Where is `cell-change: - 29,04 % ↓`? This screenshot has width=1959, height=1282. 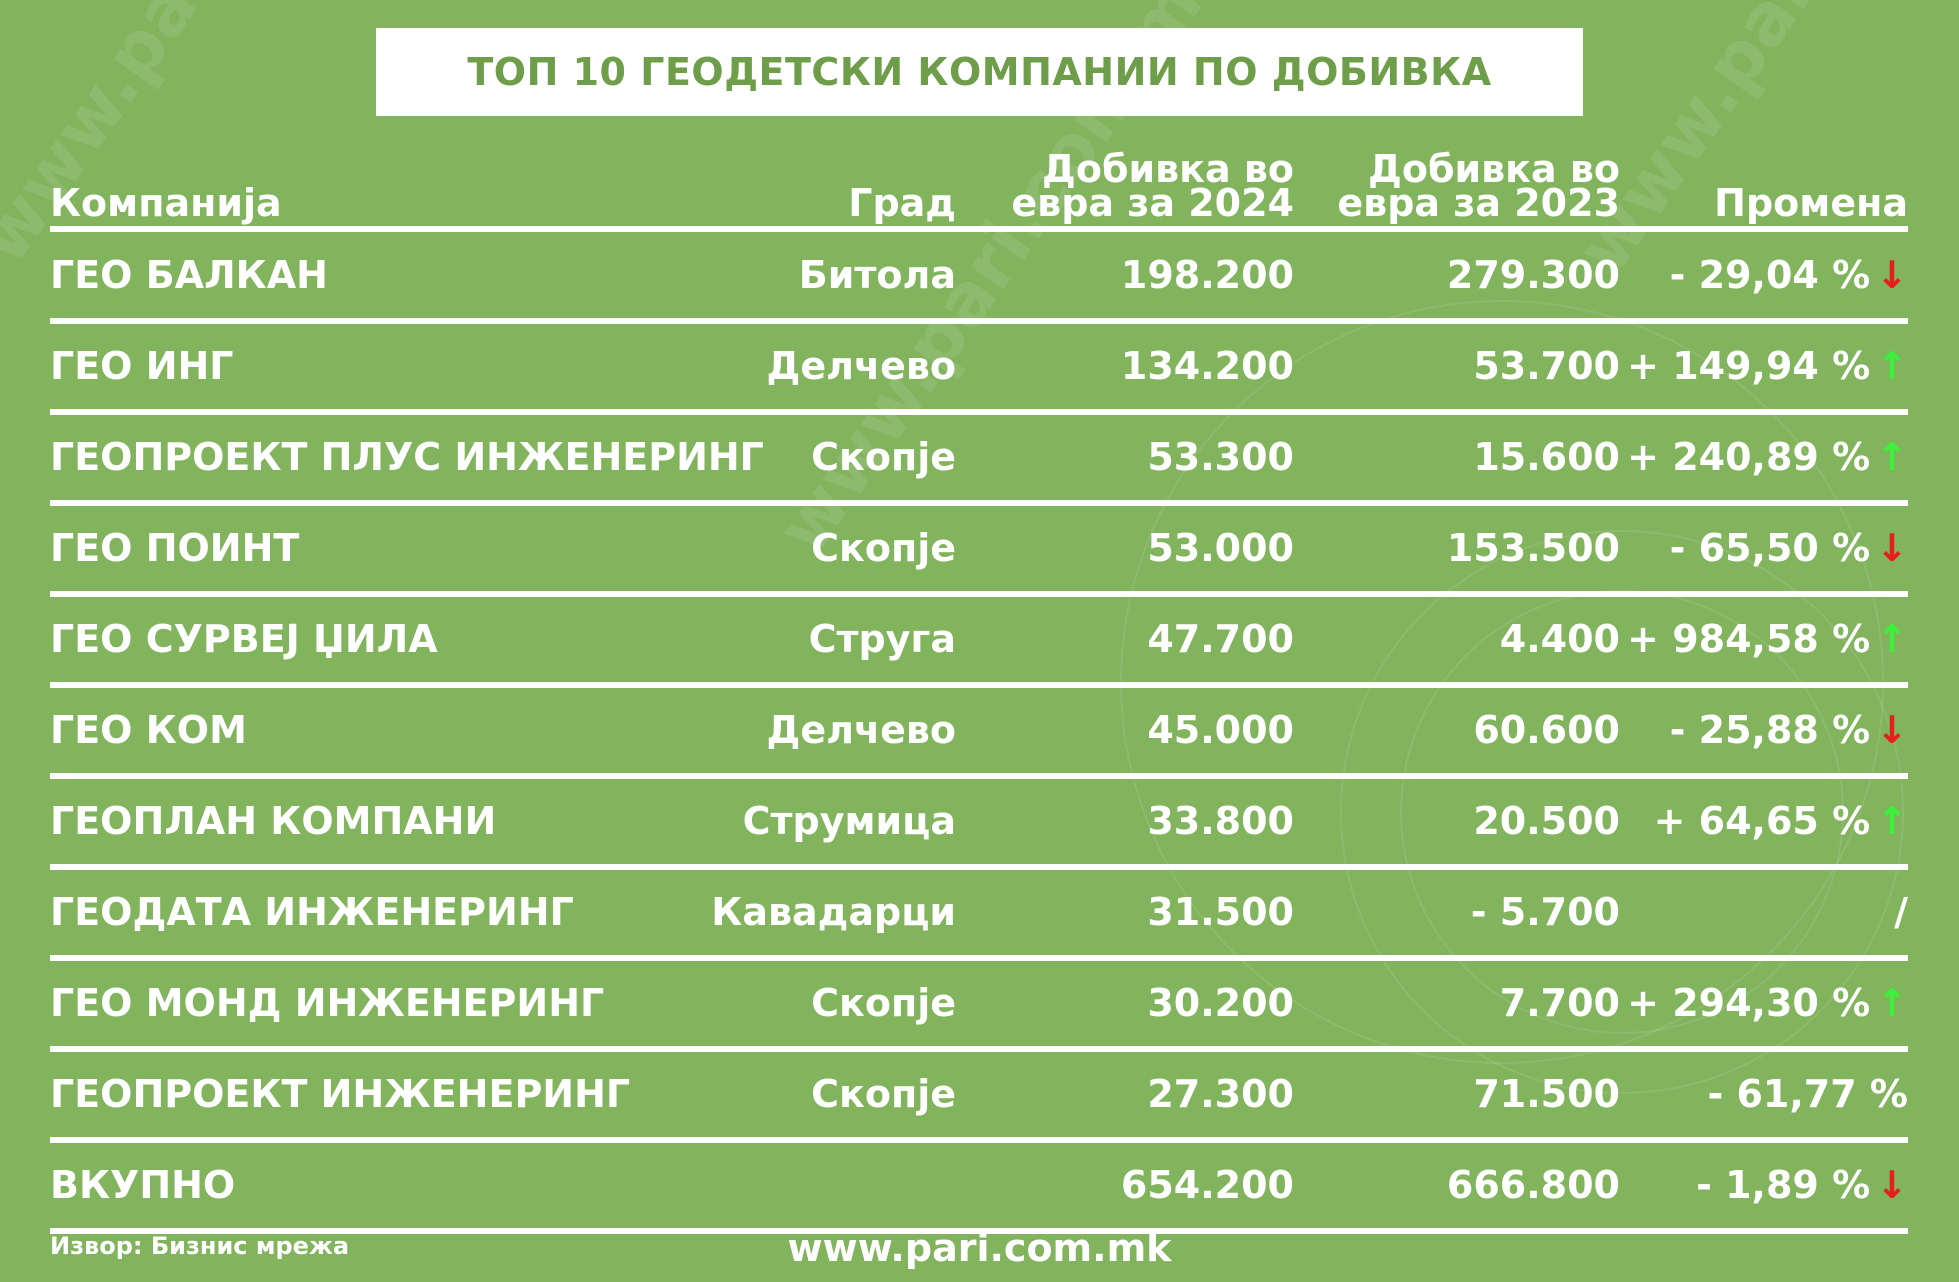
cell-change: - 29,04 % ↓ is located at coordinates (1789, 275).